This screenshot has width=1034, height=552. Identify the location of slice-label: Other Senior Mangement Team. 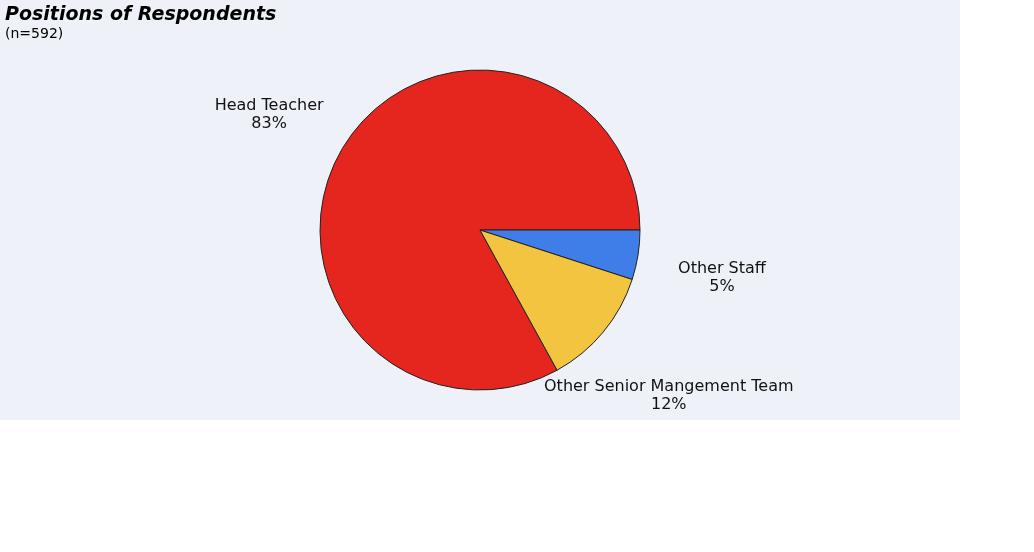
(669, 386).